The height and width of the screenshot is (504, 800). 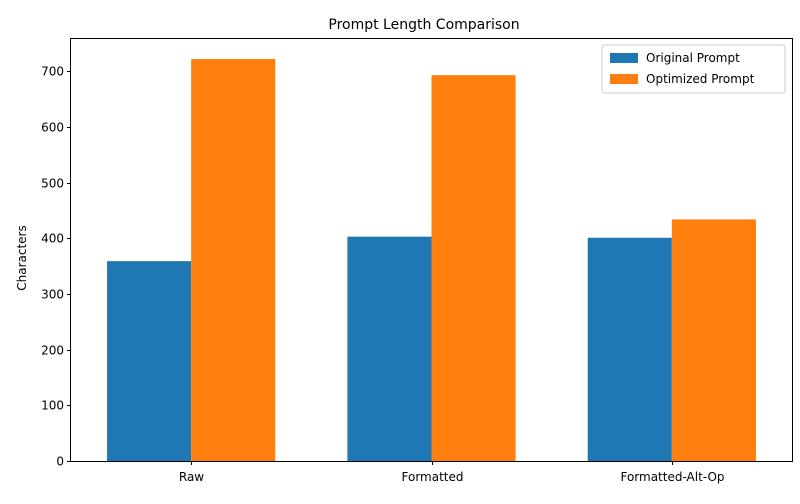 I want to click on y-axis-label: Characters, so click(x=22, y=258).